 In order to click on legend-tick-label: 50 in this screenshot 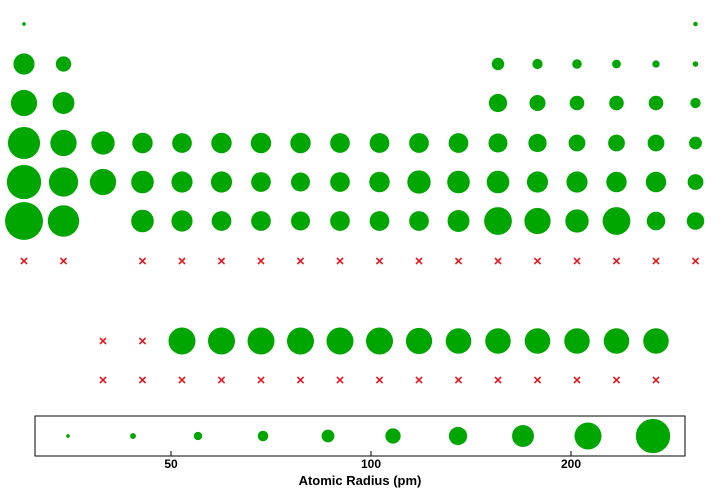, I will do `click(171, 464)`.